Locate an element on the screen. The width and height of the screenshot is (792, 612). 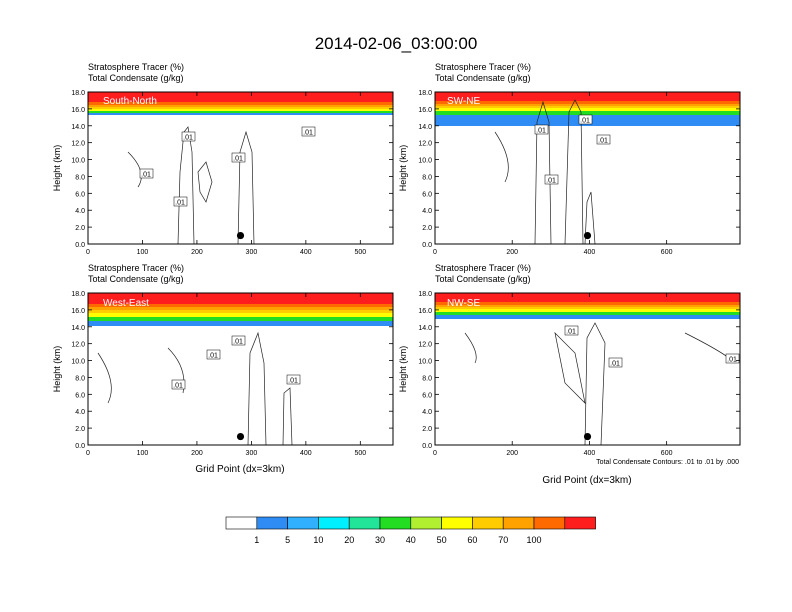
colorbar-label: 100 is located at coordinates (533, 540).